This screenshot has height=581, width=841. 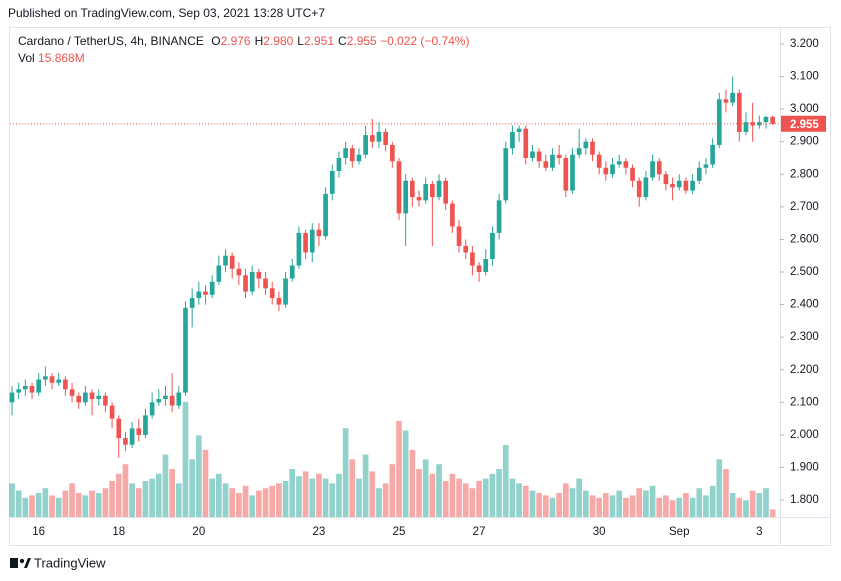 What do you see at coordinates (342, 41) in the screenshot?
I see `legend-key: C` at bounding box center [342, 41].